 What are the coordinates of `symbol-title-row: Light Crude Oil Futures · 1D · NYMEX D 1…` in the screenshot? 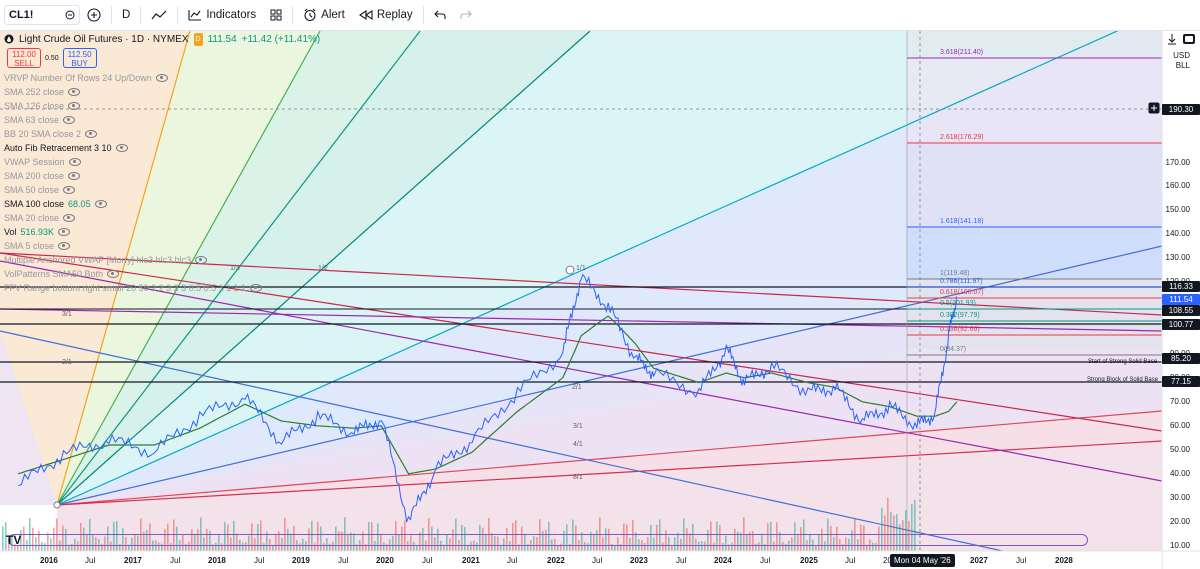 It's located at (162, 39).